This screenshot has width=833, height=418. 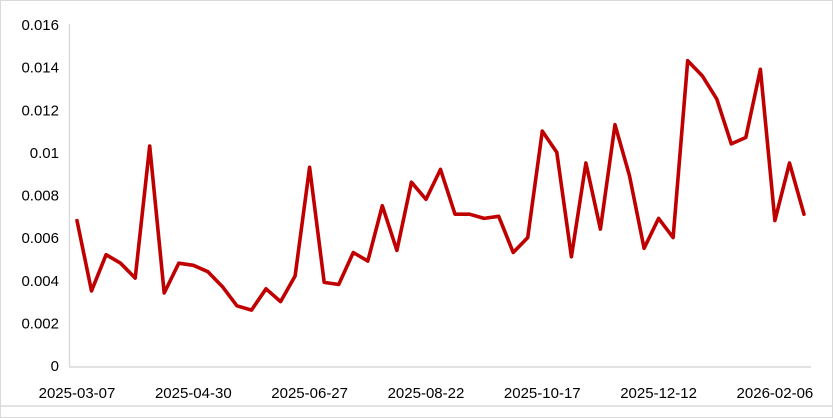 I want to click on y-tick-label: 0.016, so click(x=40, y=25).